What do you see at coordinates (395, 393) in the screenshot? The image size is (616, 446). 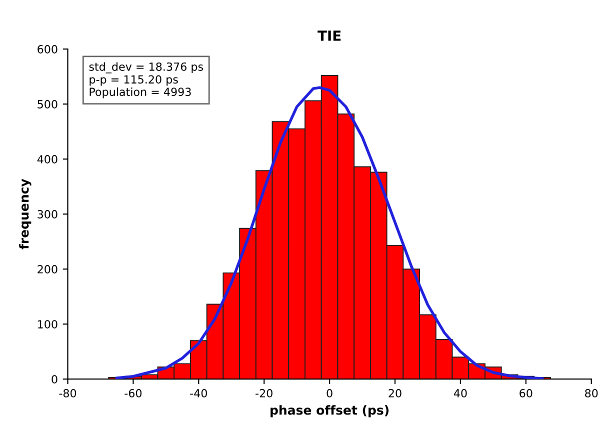 I see `x-tick-label: 20` at bounding box center [395, 393].